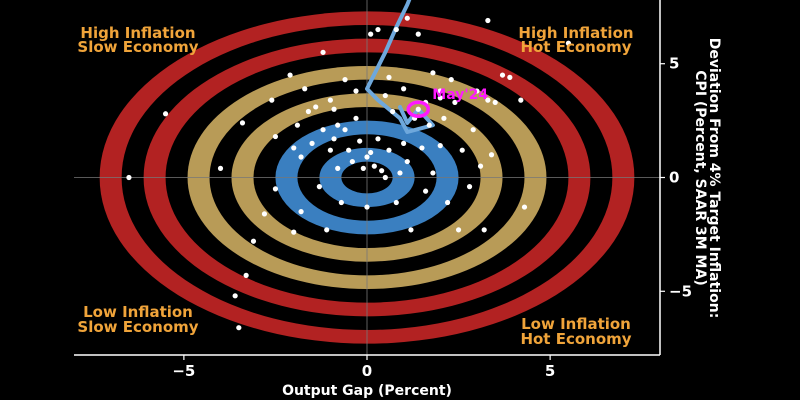 The height and width of the screenshot is (400, 800). What do you see at coordinates (575, 339) in the screenshot?
I see `quadrant-label-bottom-right-line2: Hot Economy` at bounding box center [575, 339].